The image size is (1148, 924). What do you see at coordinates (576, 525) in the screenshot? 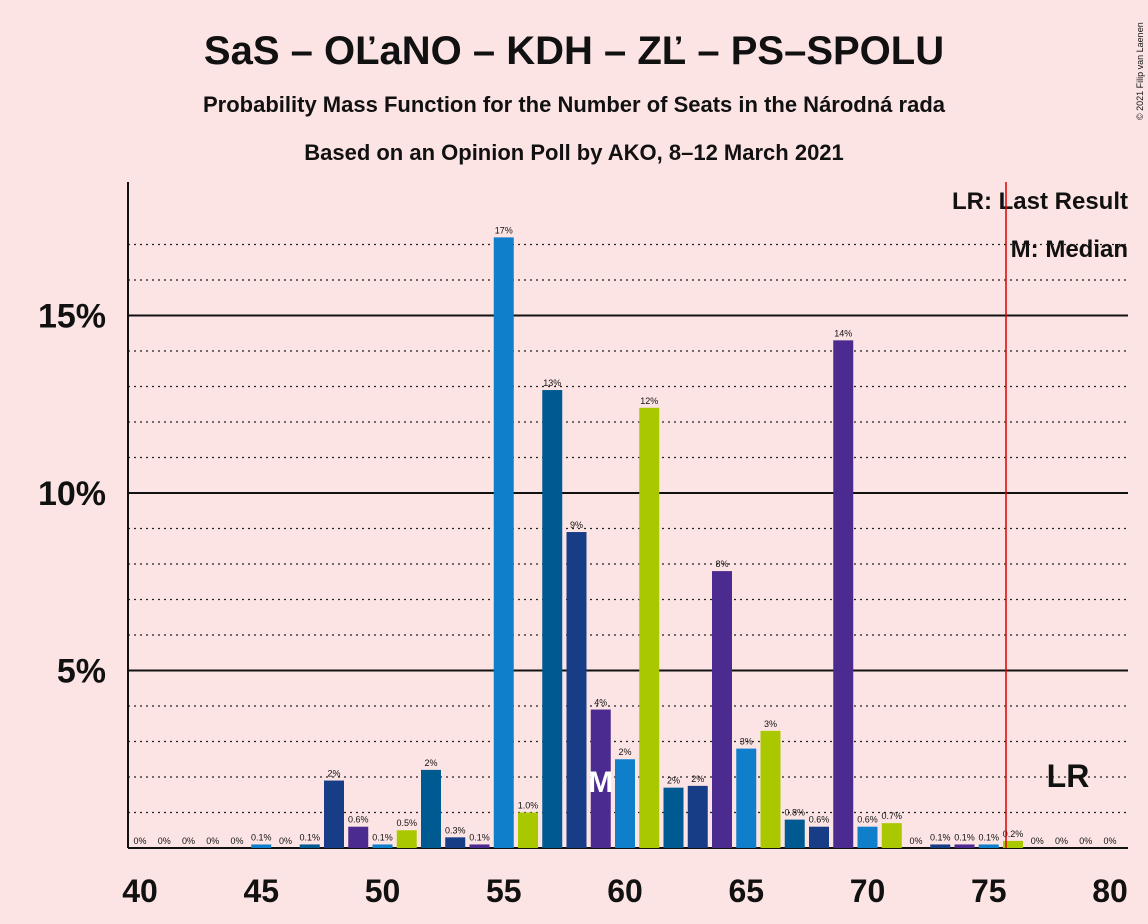
I see `value-label: 9%` at bounding box center [576, 525].